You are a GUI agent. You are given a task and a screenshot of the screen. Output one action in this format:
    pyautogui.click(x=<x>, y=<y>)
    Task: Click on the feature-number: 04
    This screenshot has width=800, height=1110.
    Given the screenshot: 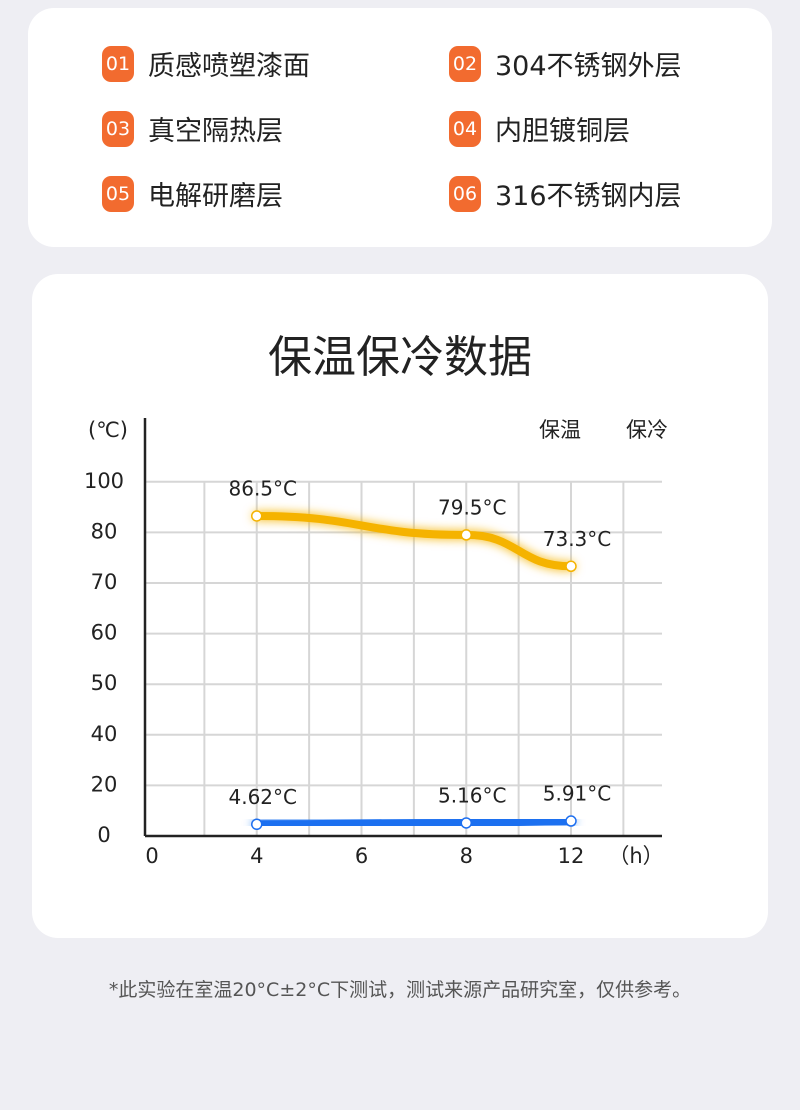 What is the action you would take?
    pyautogui.click(x=465, y=128)
    